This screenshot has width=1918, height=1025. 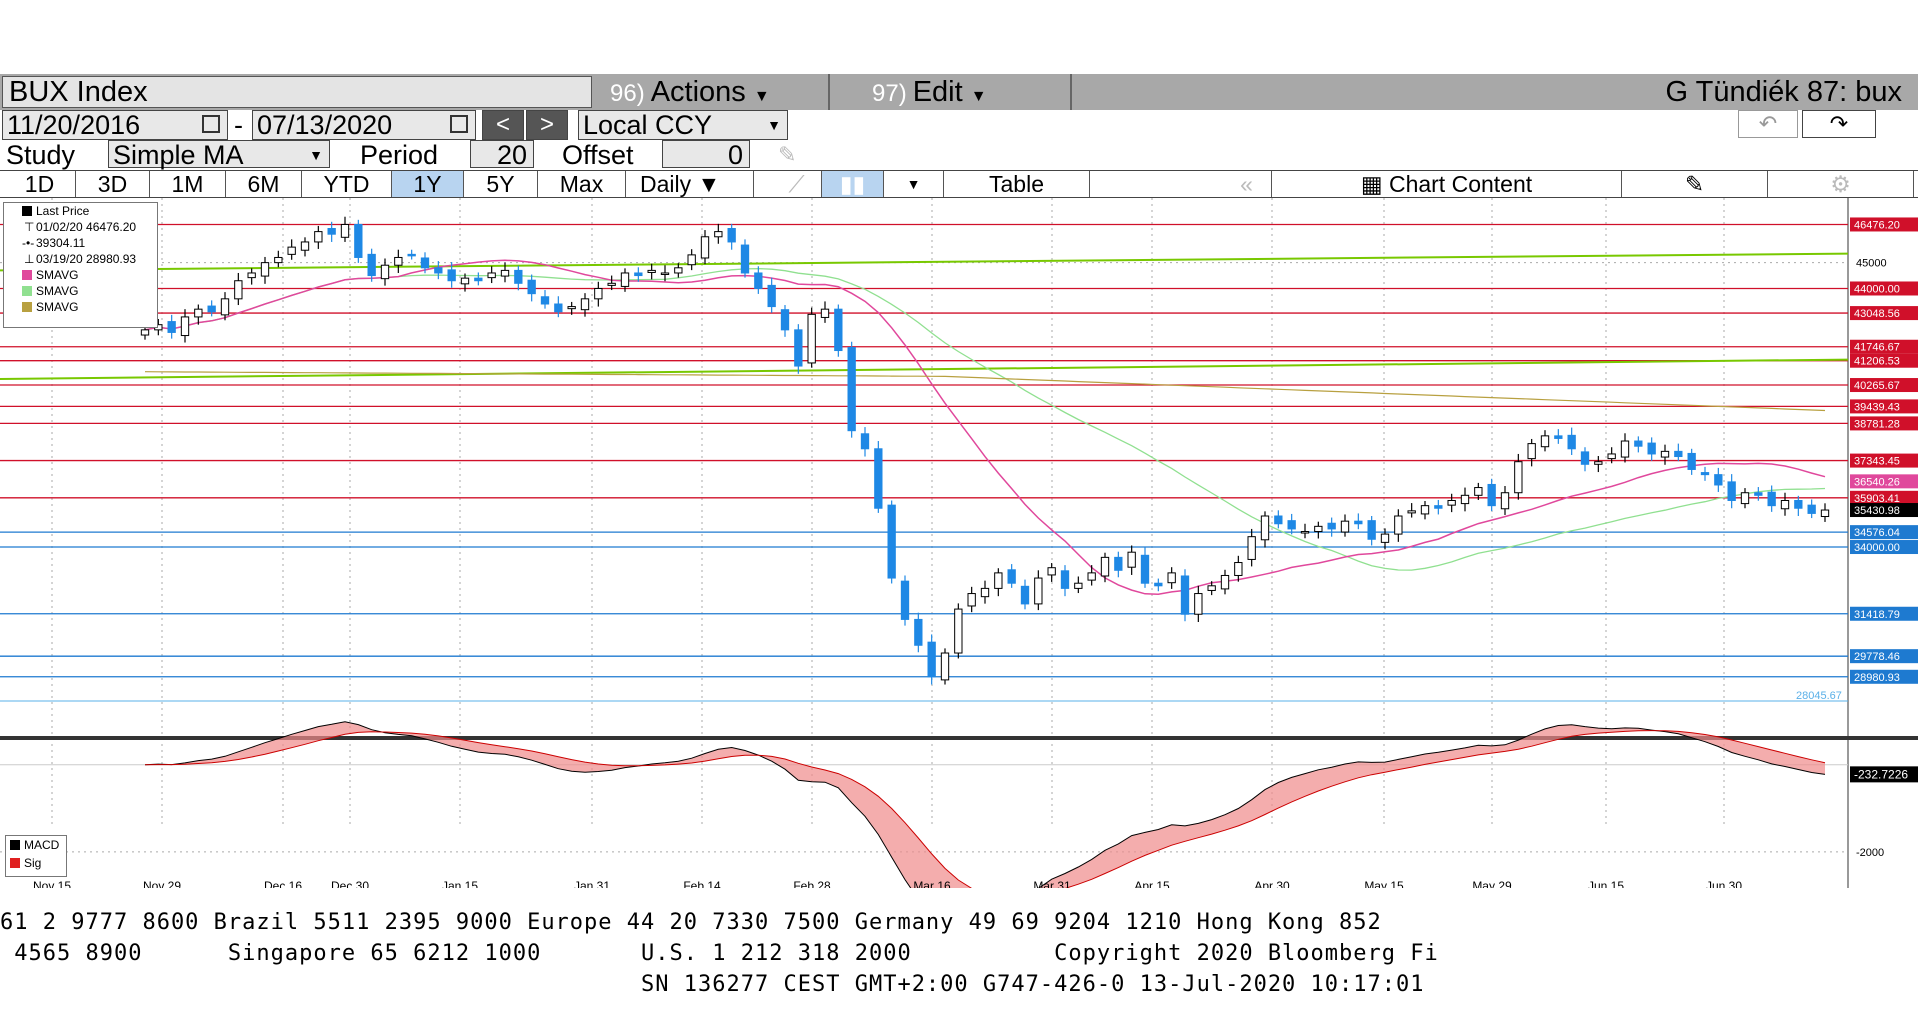 I want to click on range-bar, so click(x=959, y=184).